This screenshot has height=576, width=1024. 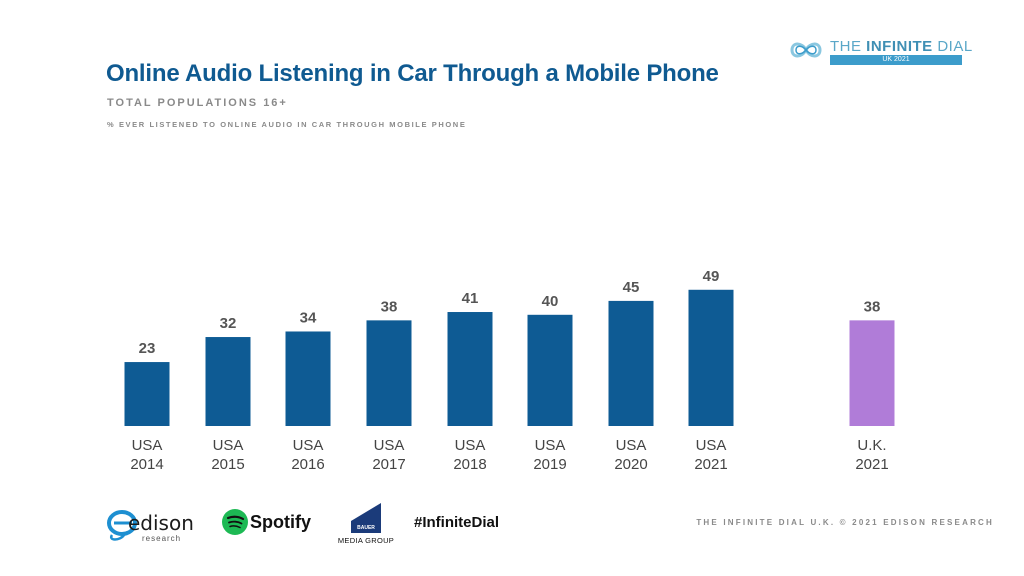 I want to click on hashtag: #InfiniteDial, so click(x=457, y=522).